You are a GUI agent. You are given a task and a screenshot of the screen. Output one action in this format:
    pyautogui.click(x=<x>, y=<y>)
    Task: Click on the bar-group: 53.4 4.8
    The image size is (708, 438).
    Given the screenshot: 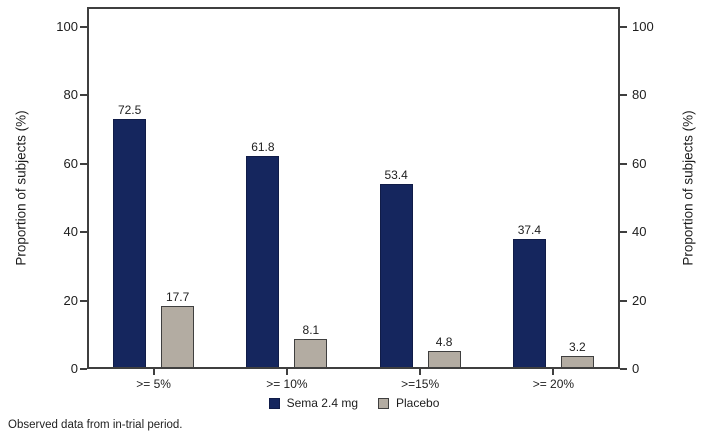 What is the action you would take?
    pyautogui.click(x=420, y=267)
    